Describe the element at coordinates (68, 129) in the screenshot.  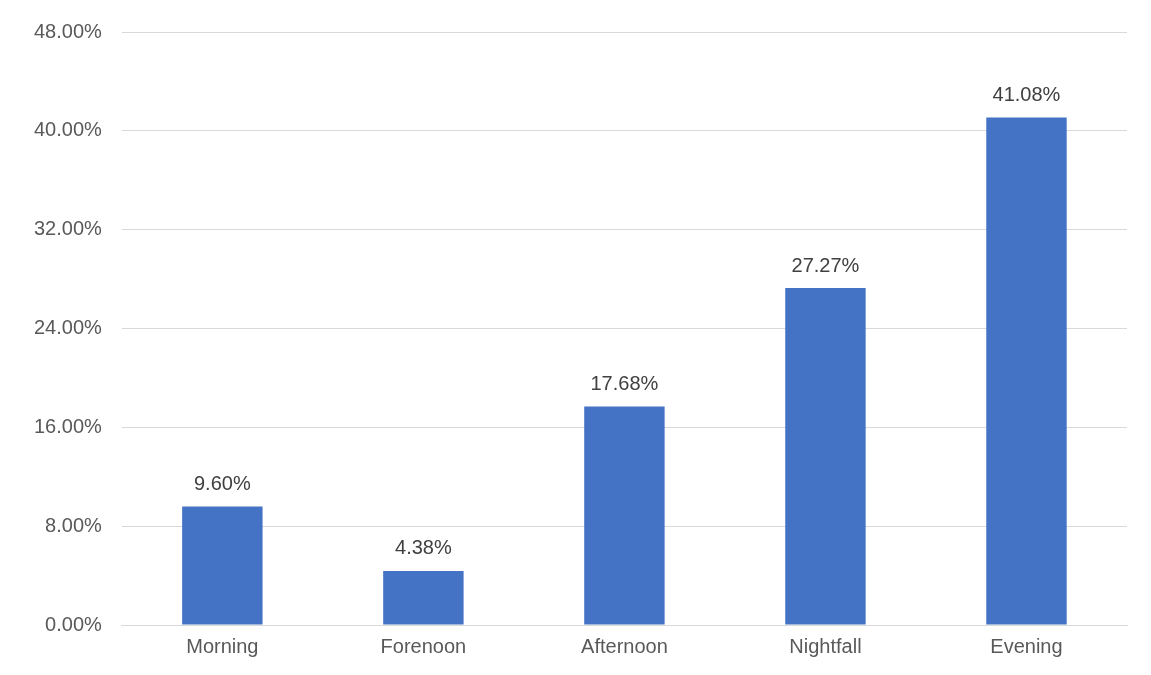
I see `y-tick-label: 40.00%` at that location.